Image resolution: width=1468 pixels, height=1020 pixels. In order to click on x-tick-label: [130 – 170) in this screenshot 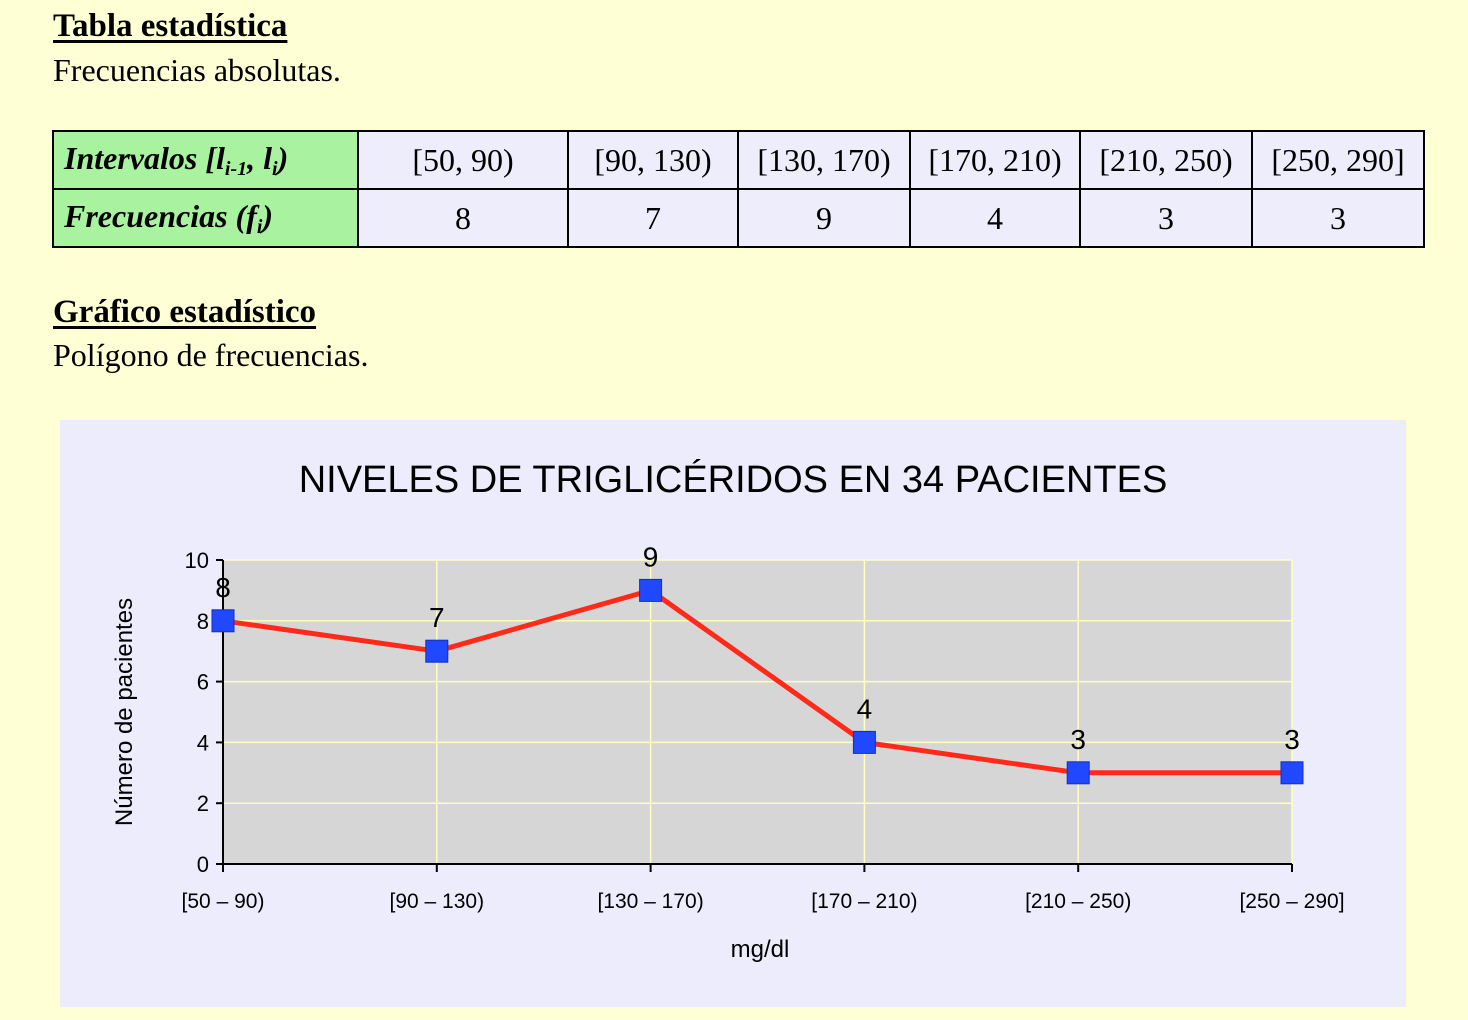, I will do `click(650, 901)`.